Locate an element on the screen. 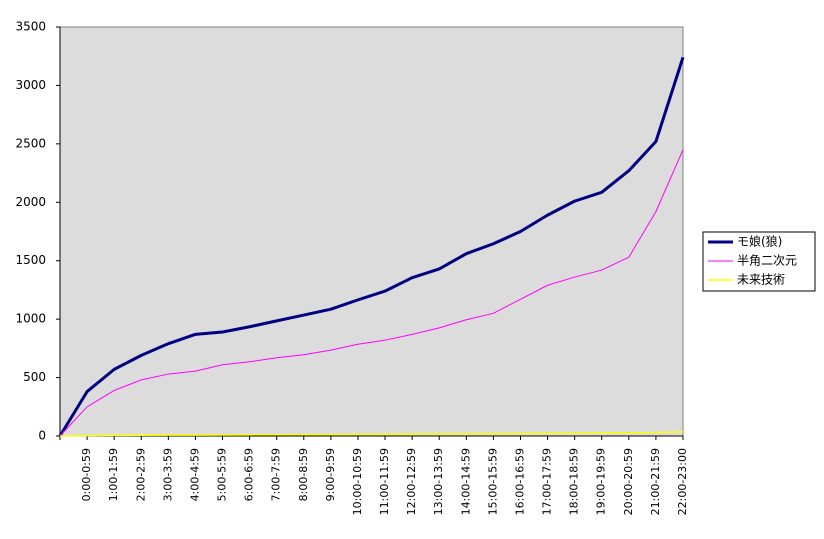 The height and width of the screenshot is (539, 824). legend-label: 半角二次元 is located at coordinates (767, 261).